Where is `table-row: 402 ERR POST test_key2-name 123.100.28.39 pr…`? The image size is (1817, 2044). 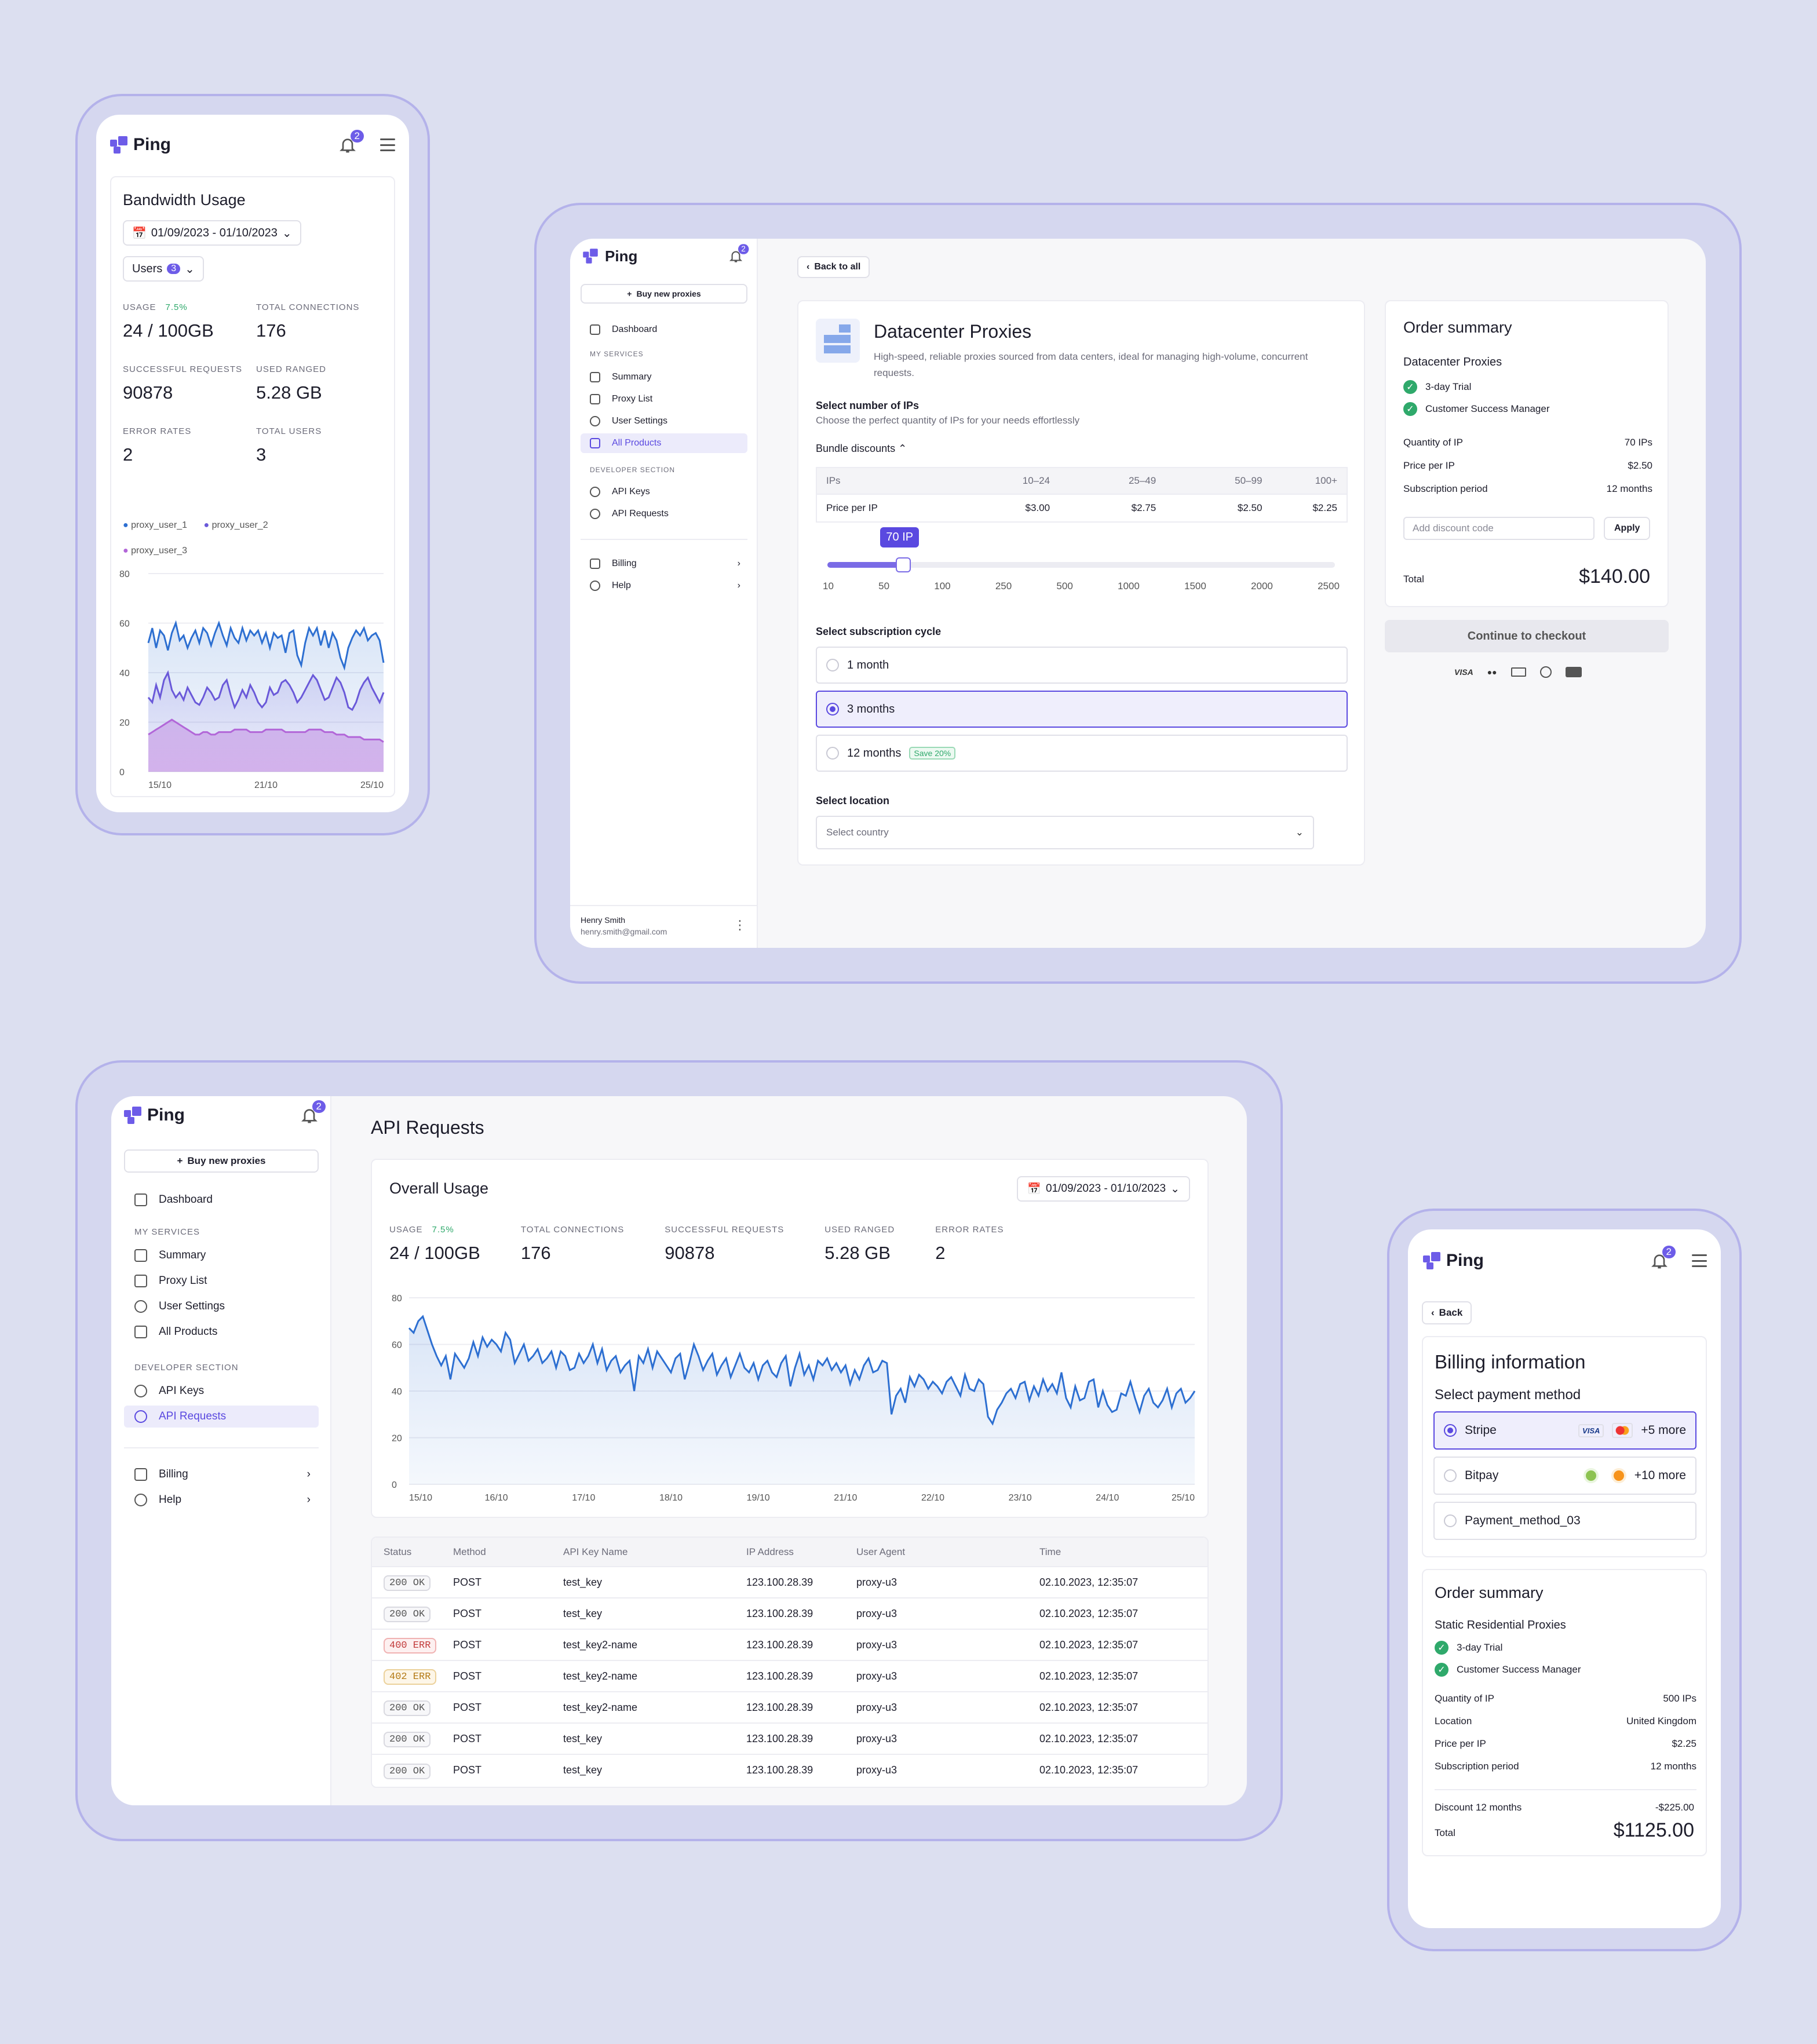 table-row: 402 ERR POST test_key2-name 123.100.28.39 pr… is located at coordinates (789, 1676).